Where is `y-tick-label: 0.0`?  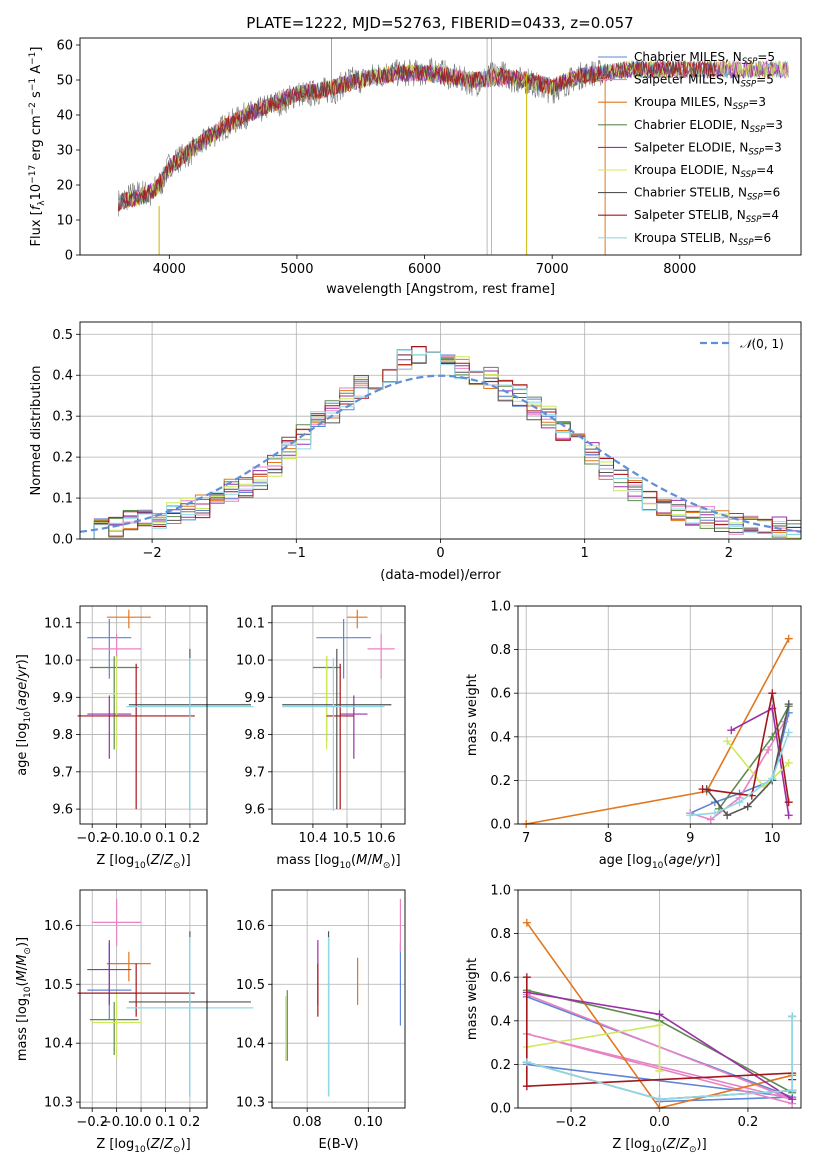
y-tick-label: 0.0 is located at coordinates (500, 1109).